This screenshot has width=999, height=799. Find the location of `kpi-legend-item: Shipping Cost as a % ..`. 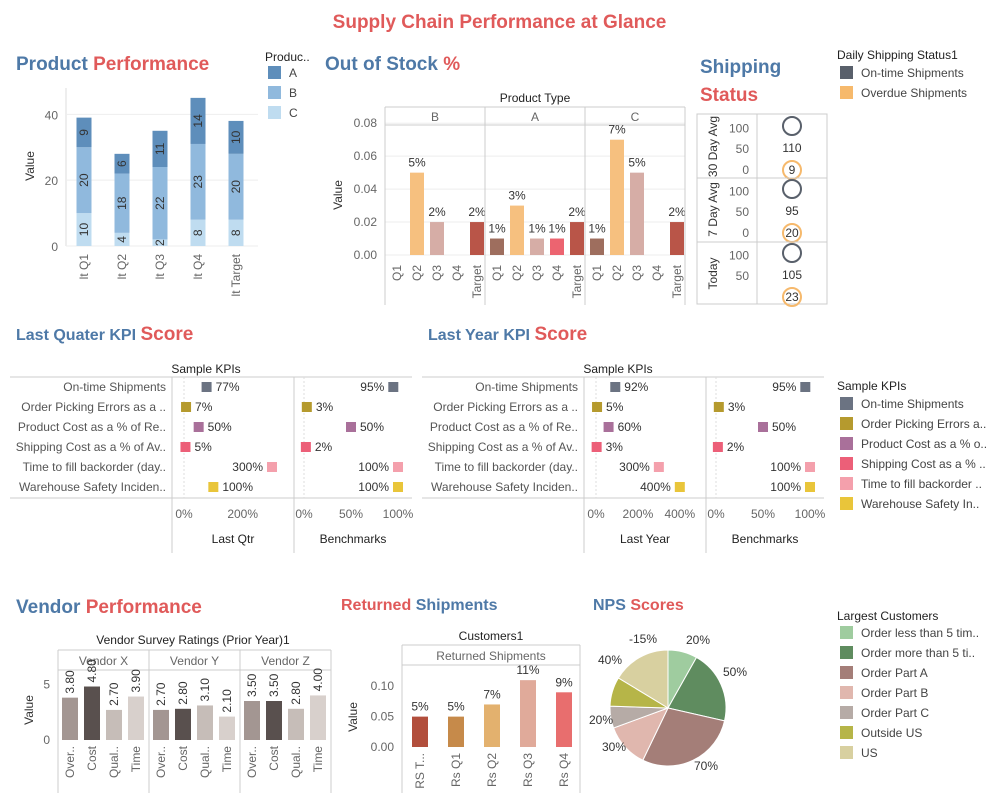

kpi-legend-item: Shipping Cost as a % .. is located at coordinates (913, 467).